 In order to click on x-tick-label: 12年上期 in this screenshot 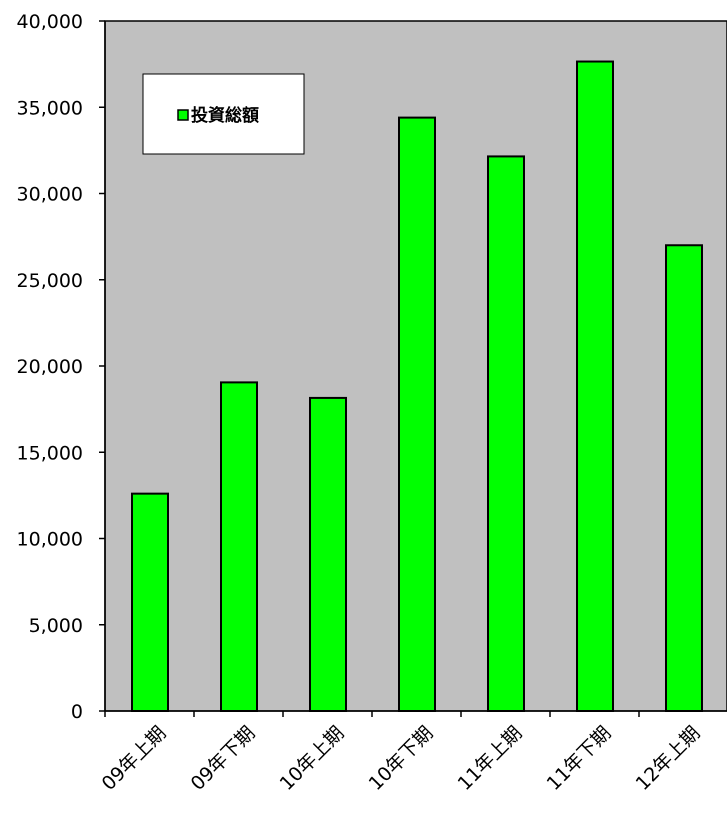, I will do `click(668, 758)`.